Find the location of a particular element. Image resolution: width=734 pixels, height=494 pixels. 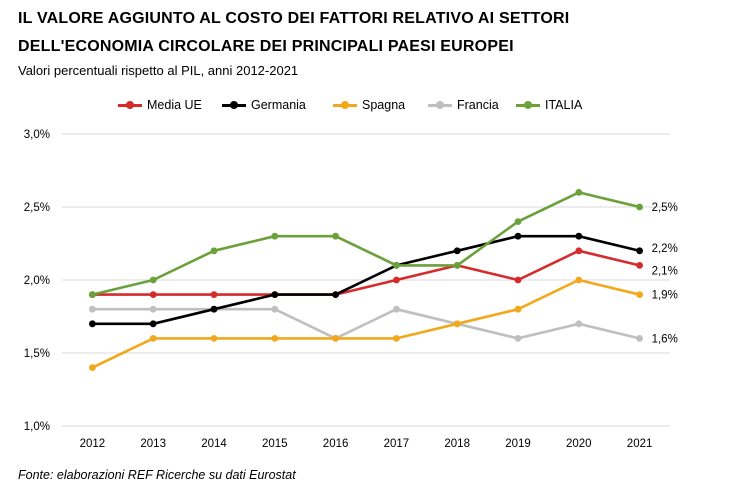

legend-item: Germania is located at coordinates (264, 105).